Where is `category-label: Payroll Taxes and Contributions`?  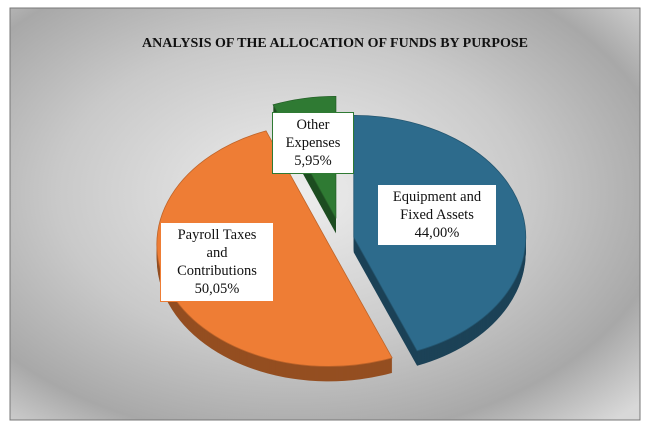
category-label: Payroll Taxes and Contributions is located at coordinates (217, 253).